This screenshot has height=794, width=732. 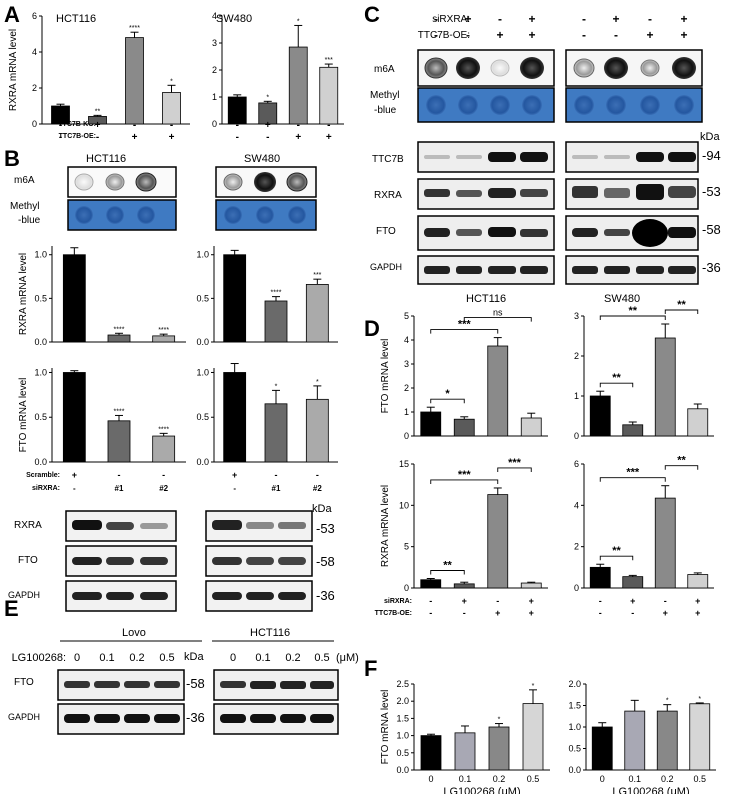 What do you see at coordinates (102, 417) in the screenshot?
I see `chart-b3: 0.0 0.5 1.0 FTO mRNA level **** ****` at bounding box center [102, 417].